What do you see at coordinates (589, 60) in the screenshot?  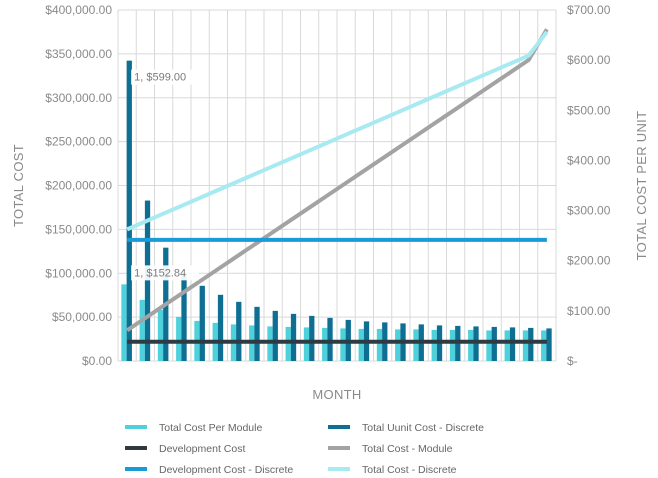 I see `y2-tick-label: $600.00` at bounding box center [589, 60].